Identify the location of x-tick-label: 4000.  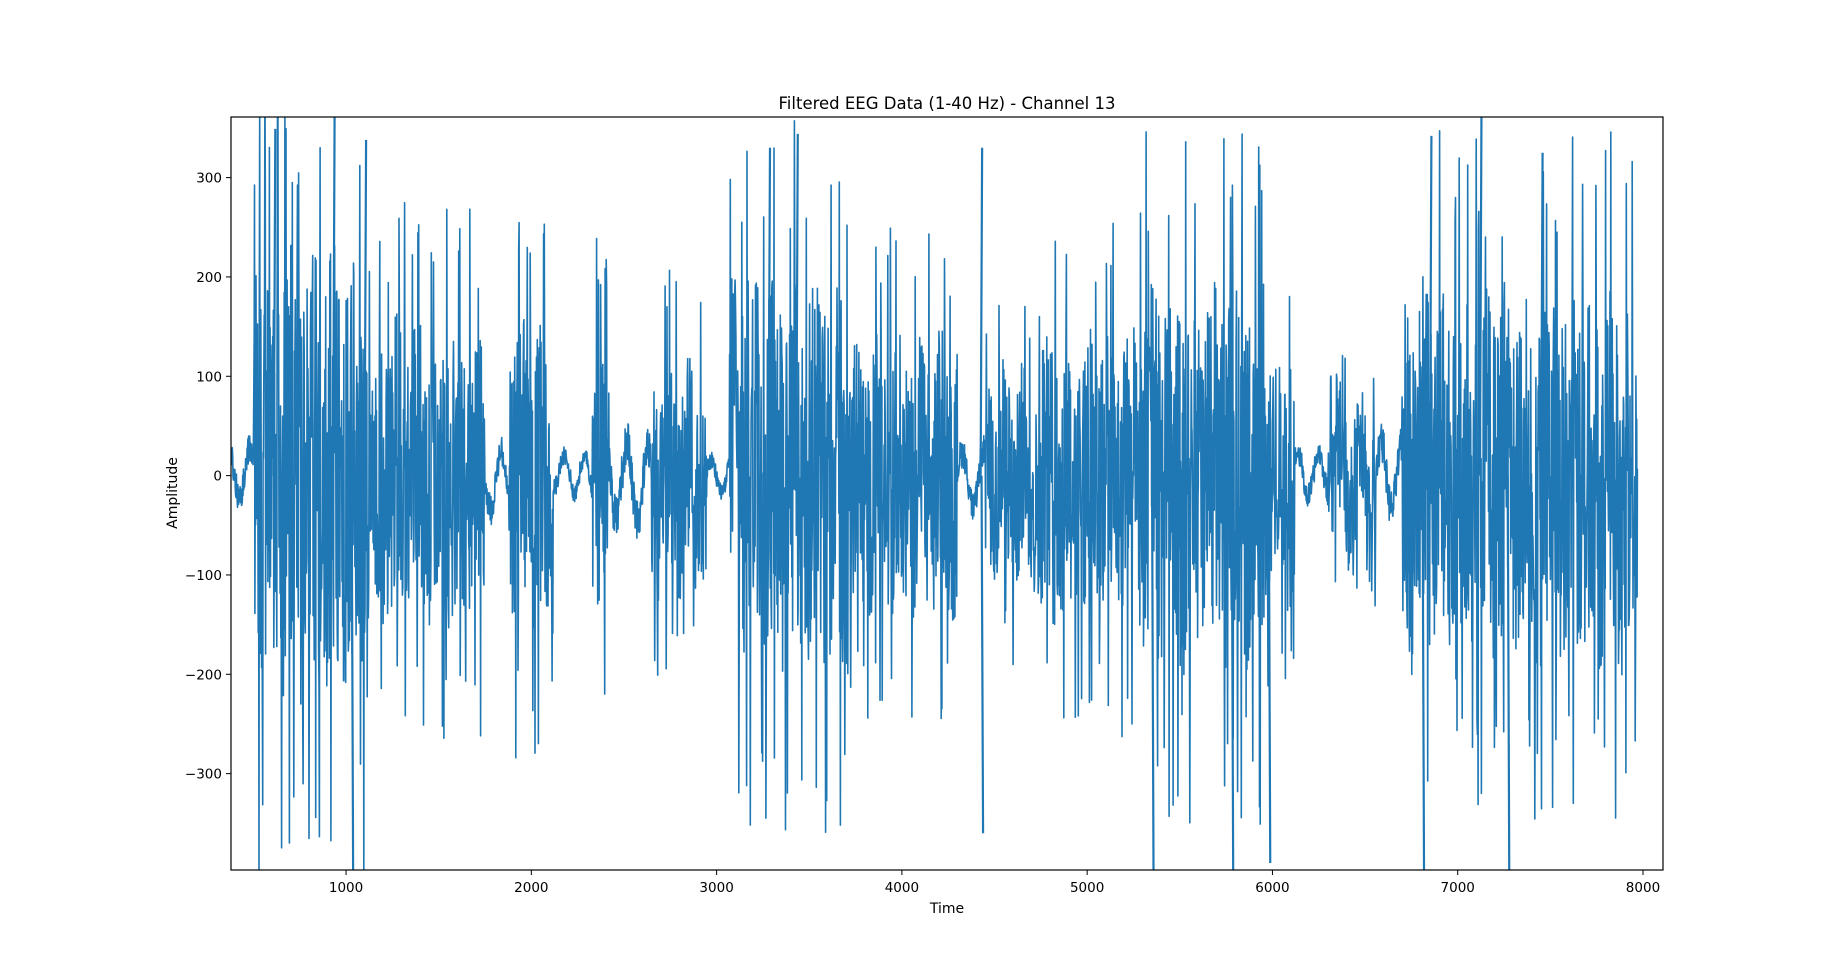
(902, 888).